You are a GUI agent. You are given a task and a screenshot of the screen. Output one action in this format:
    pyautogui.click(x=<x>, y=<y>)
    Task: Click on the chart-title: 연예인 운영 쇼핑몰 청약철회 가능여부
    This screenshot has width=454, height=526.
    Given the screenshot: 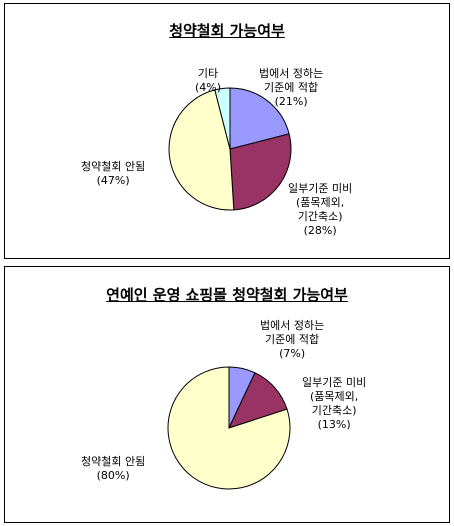 What is the action you would take?
    pyautogui.click(x=227, y=295)
    